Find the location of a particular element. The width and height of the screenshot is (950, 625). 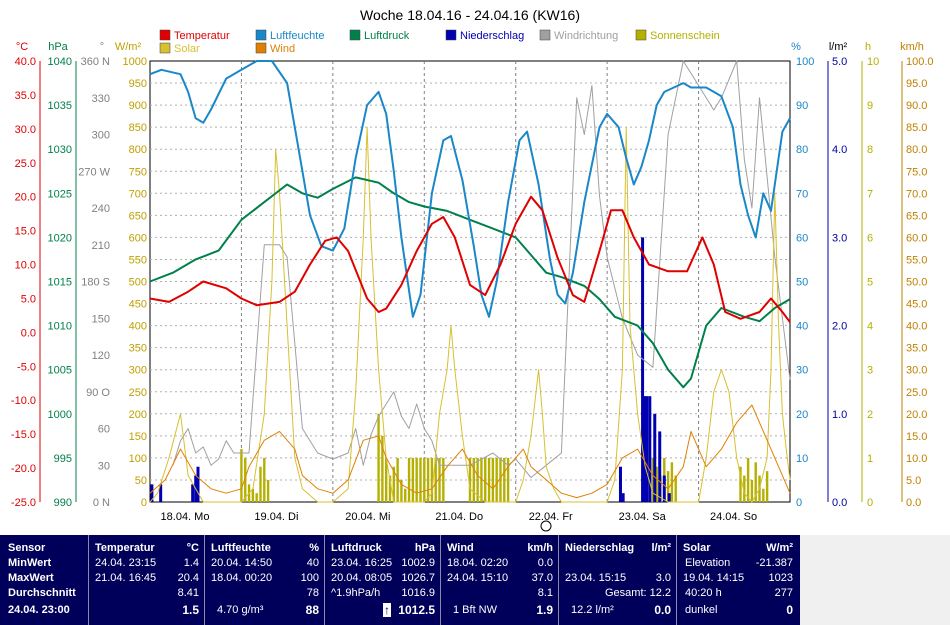

humidity-tick: 20 is located at coordinates (802, 415).